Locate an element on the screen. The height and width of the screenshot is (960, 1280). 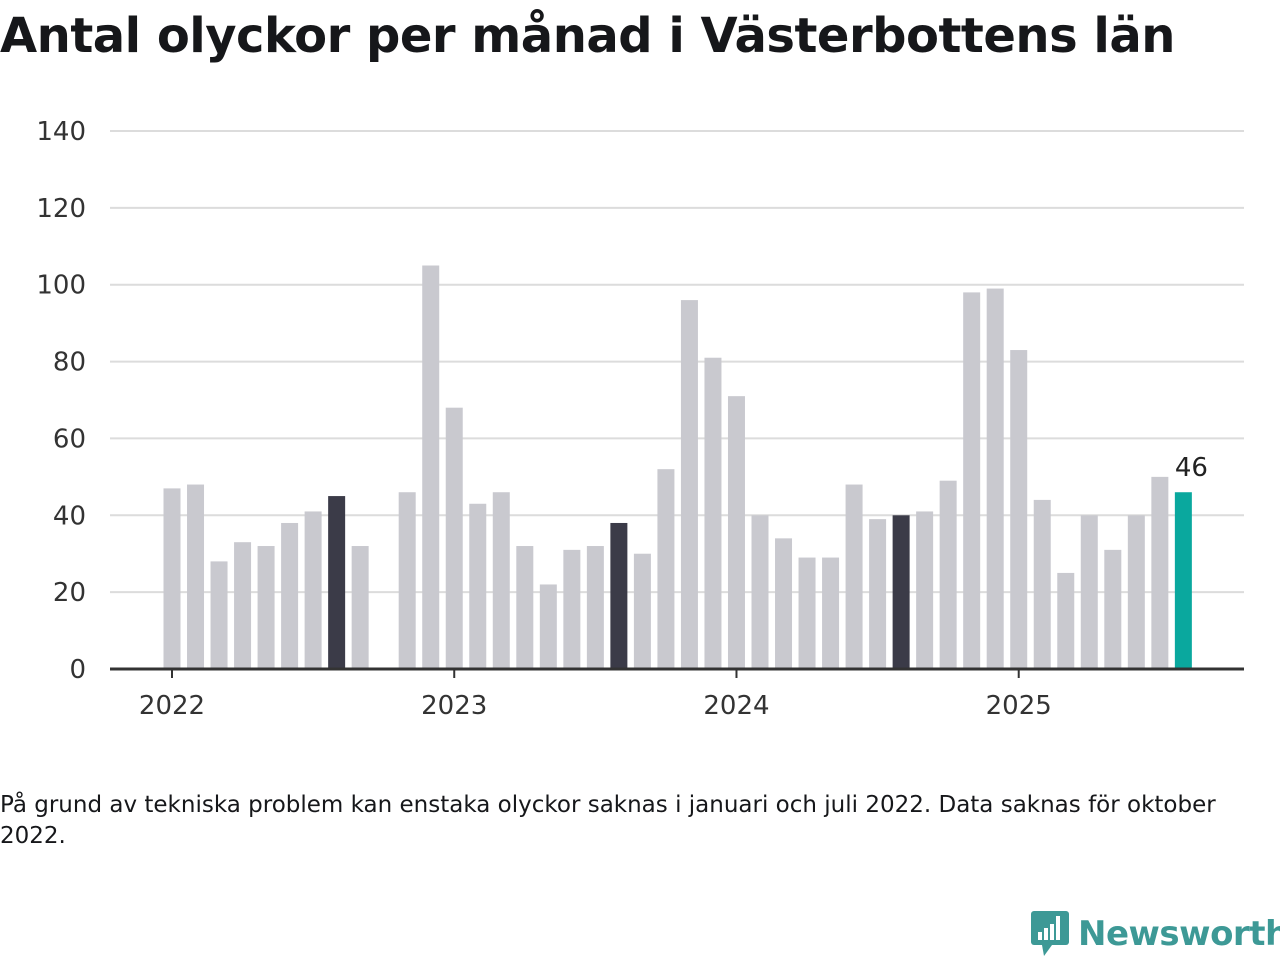
newsworthy-logo: Newsworthy is located at coordinates (1155, 934).